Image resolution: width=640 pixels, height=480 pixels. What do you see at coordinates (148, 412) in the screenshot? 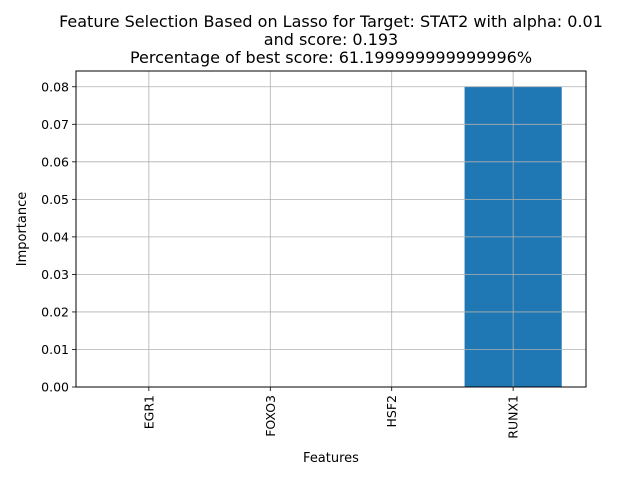
I see `x-tick-label-egr1: EGR1` at bounding box center [148, 412].